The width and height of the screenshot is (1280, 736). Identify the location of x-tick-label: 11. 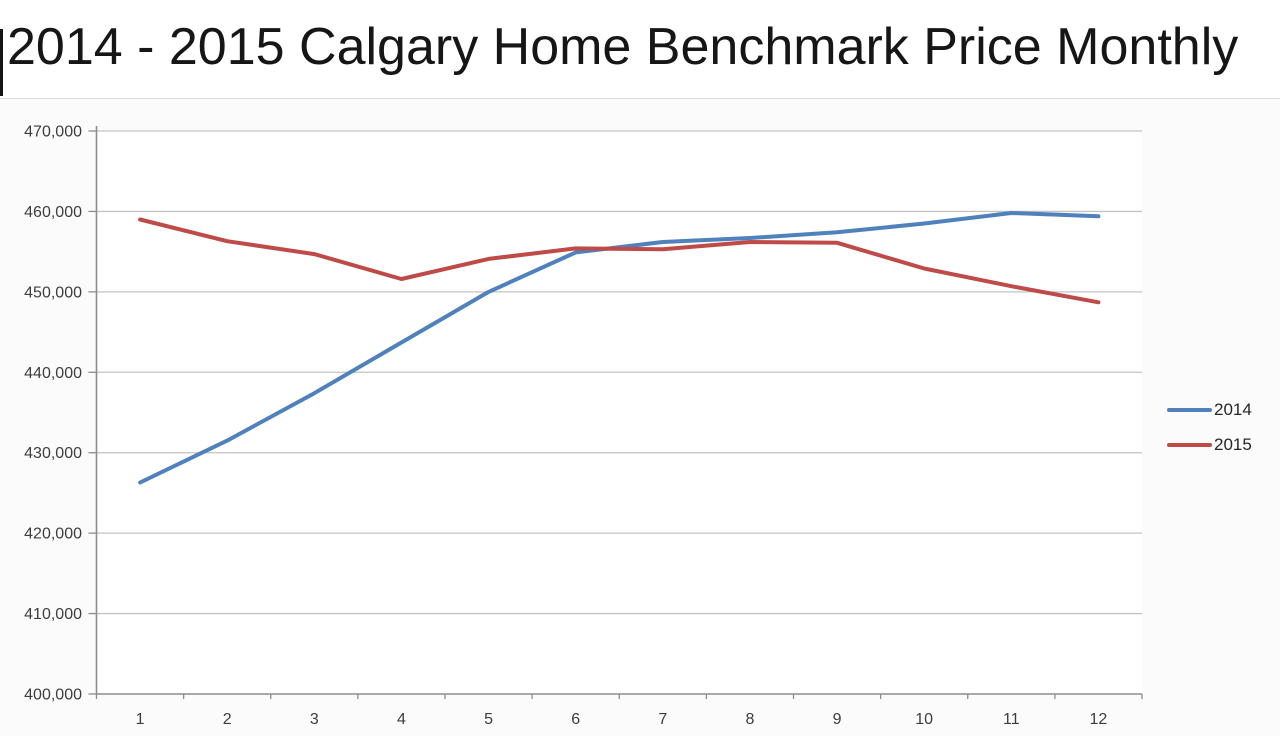
(1011, 719).